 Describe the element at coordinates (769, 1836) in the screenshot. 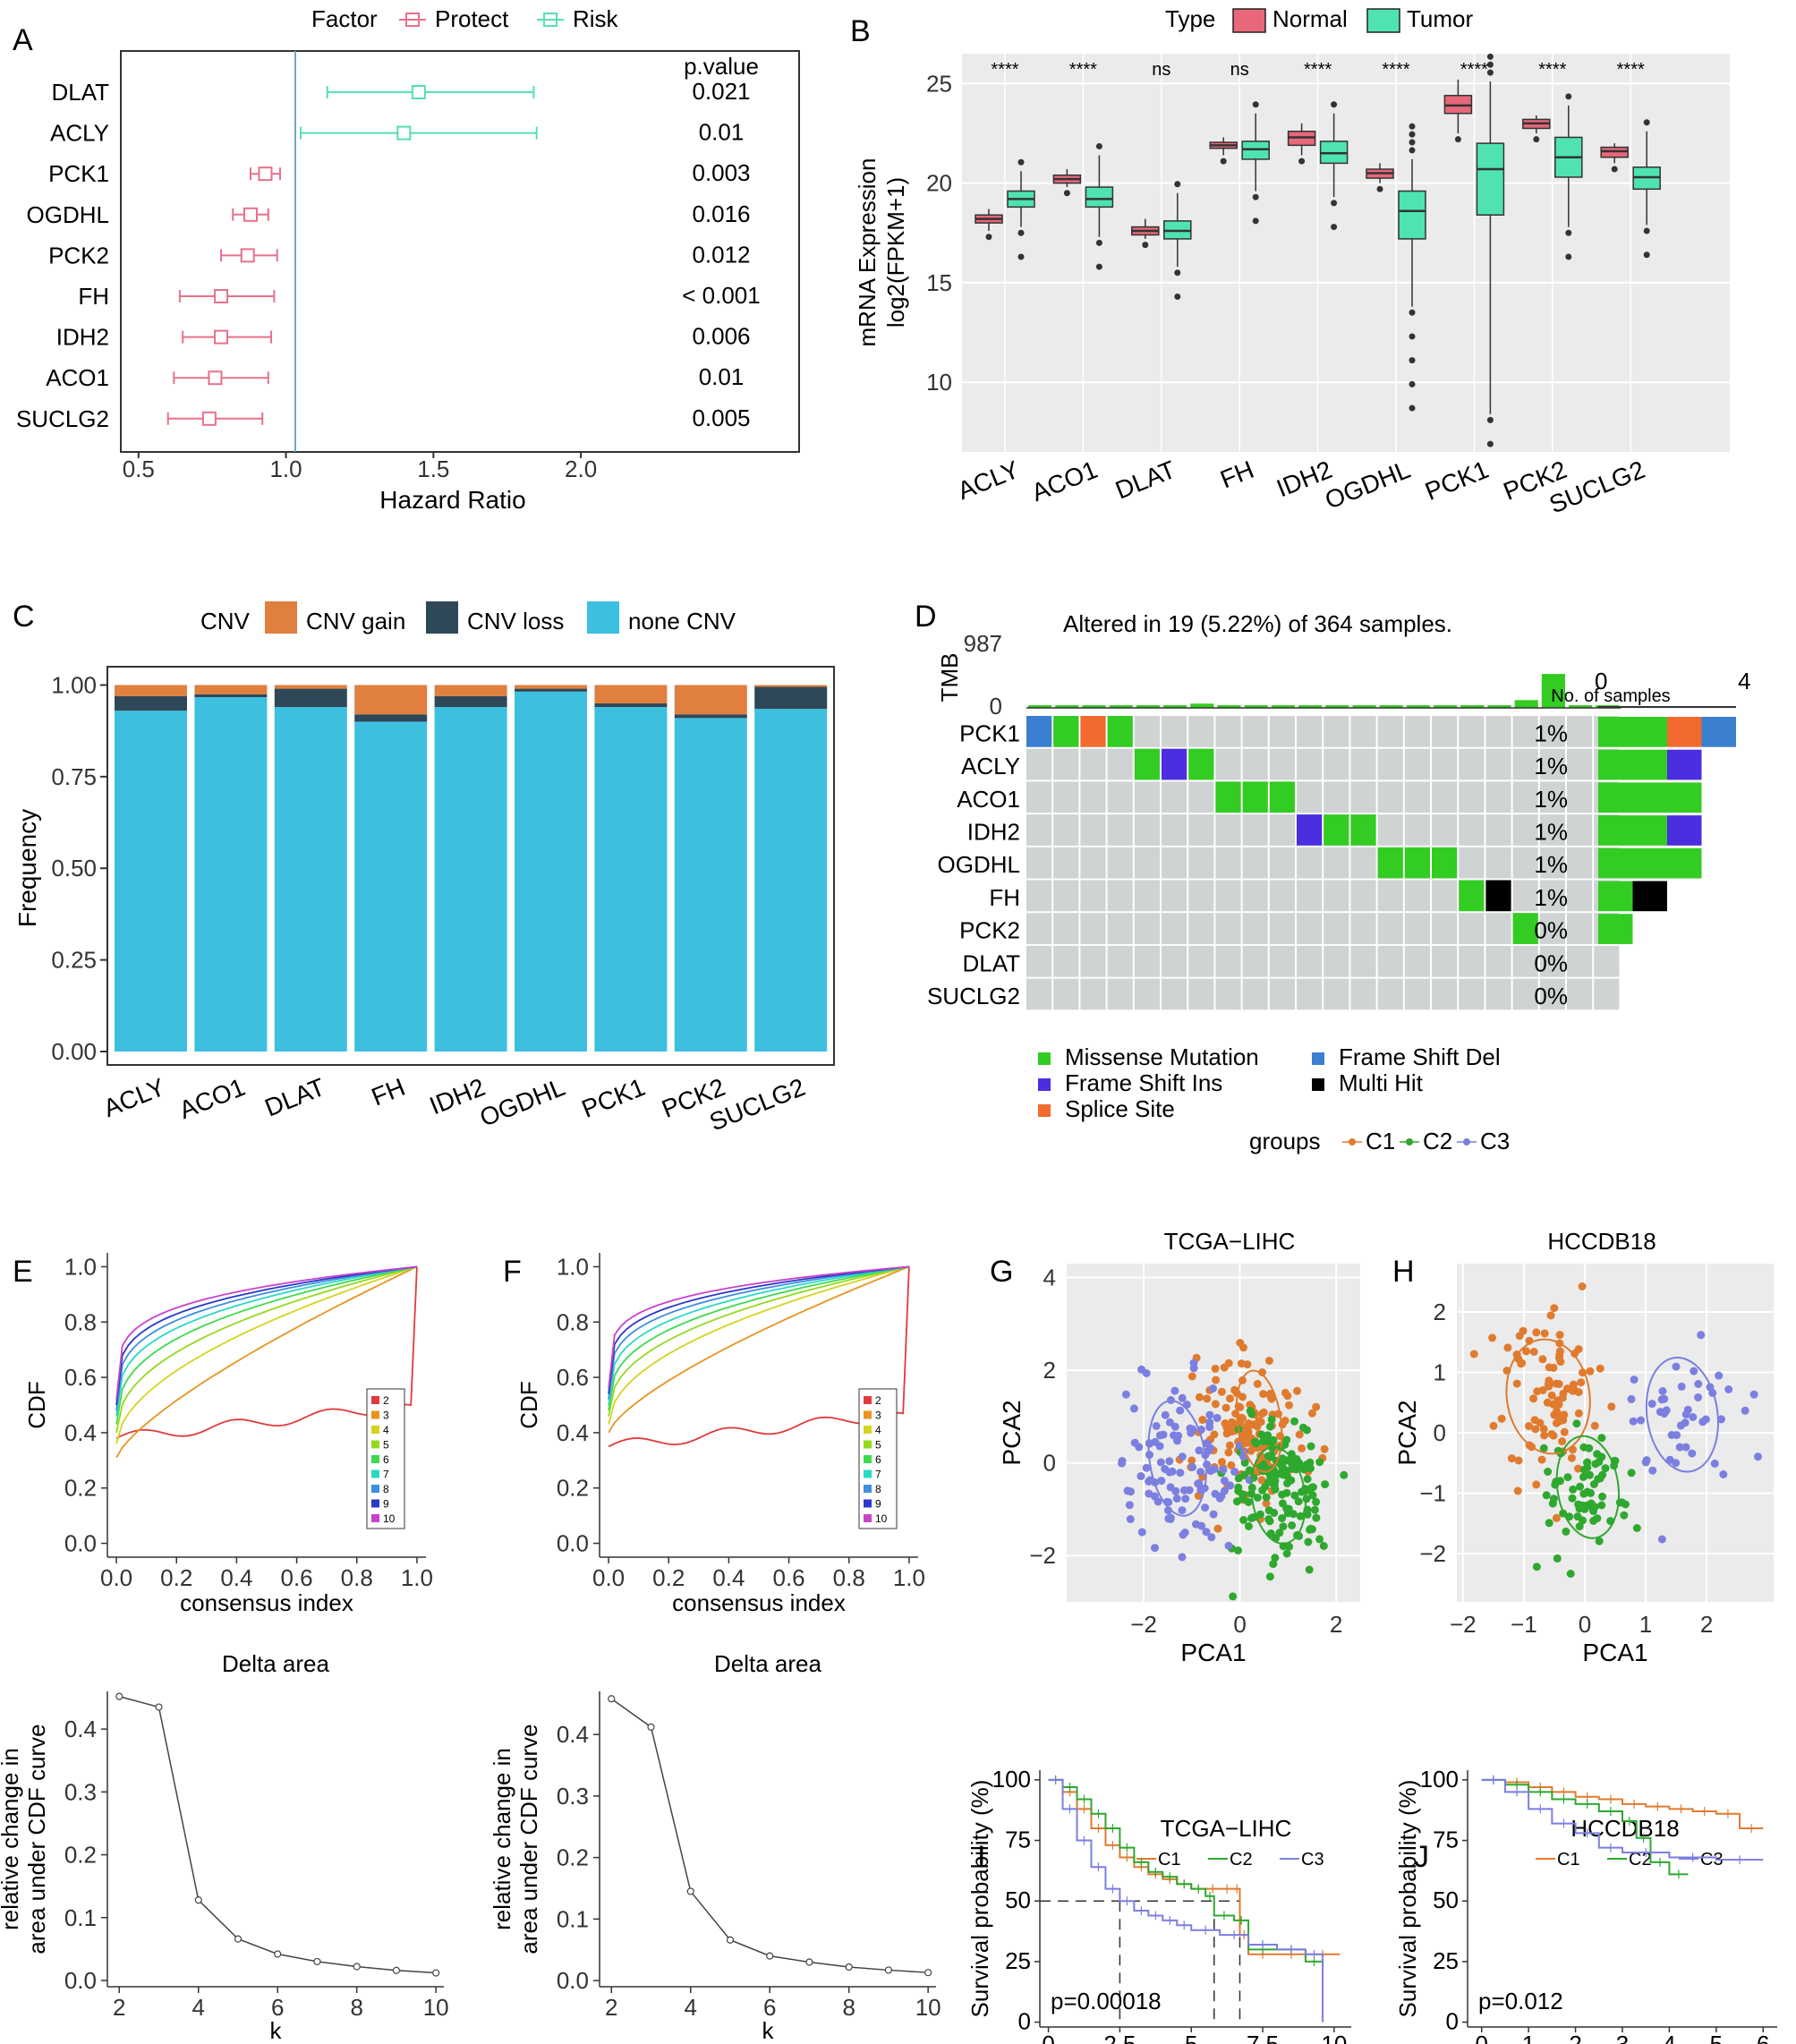

I see `delta-line` at that location.